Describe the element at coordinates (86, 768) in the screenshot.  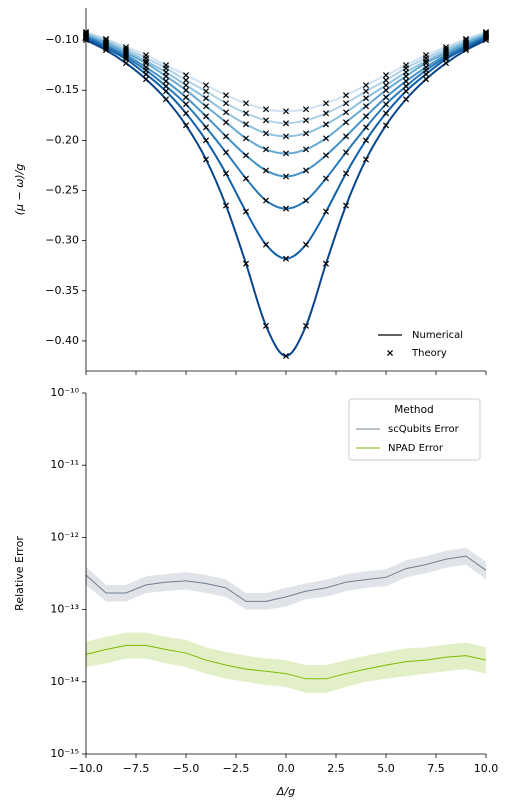
I see `x-tick-label: −10.0` at that location.